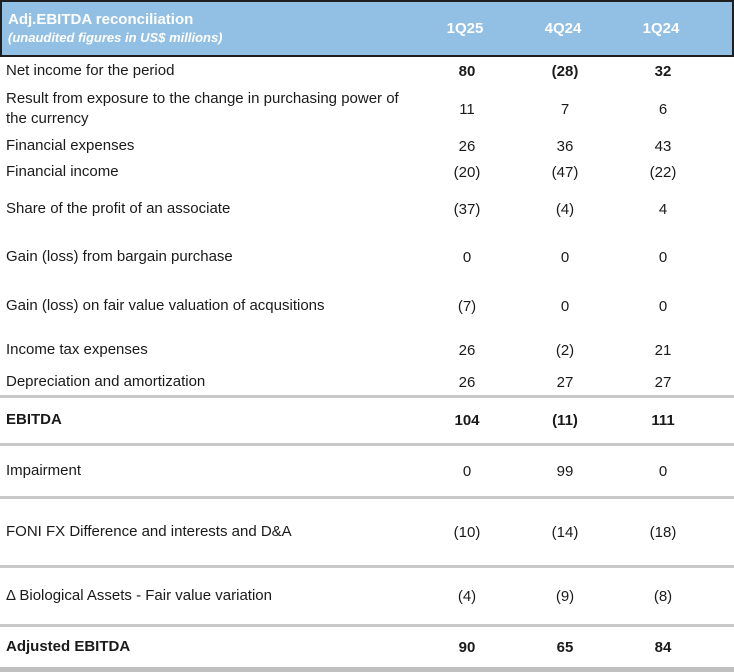 The image size is (734, 672). Describe the element at coordinates (565, 647) in the screenshot. I see `cell-value: 65` at that location.